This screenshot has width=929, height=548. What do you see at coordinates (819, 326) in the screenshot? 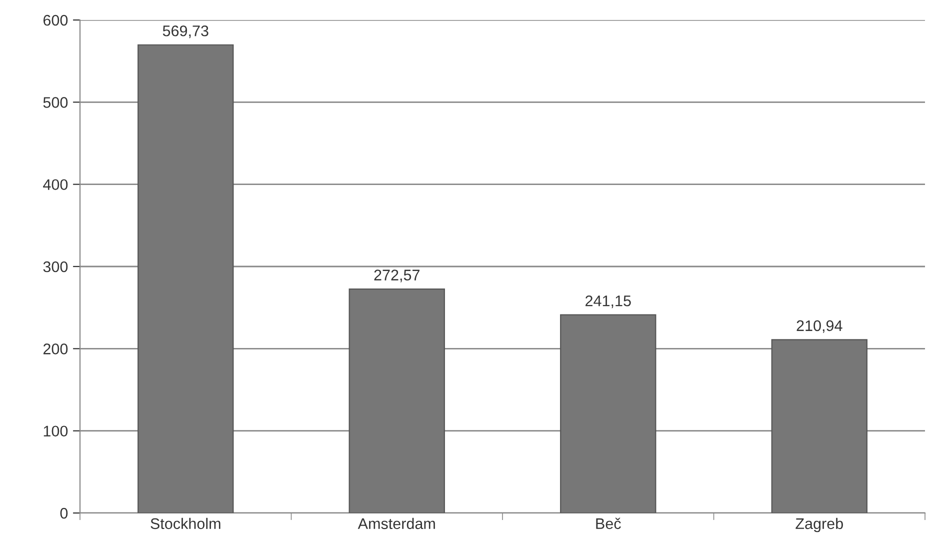
I see `data-label: 210,94` at bounding box center [819, 326].